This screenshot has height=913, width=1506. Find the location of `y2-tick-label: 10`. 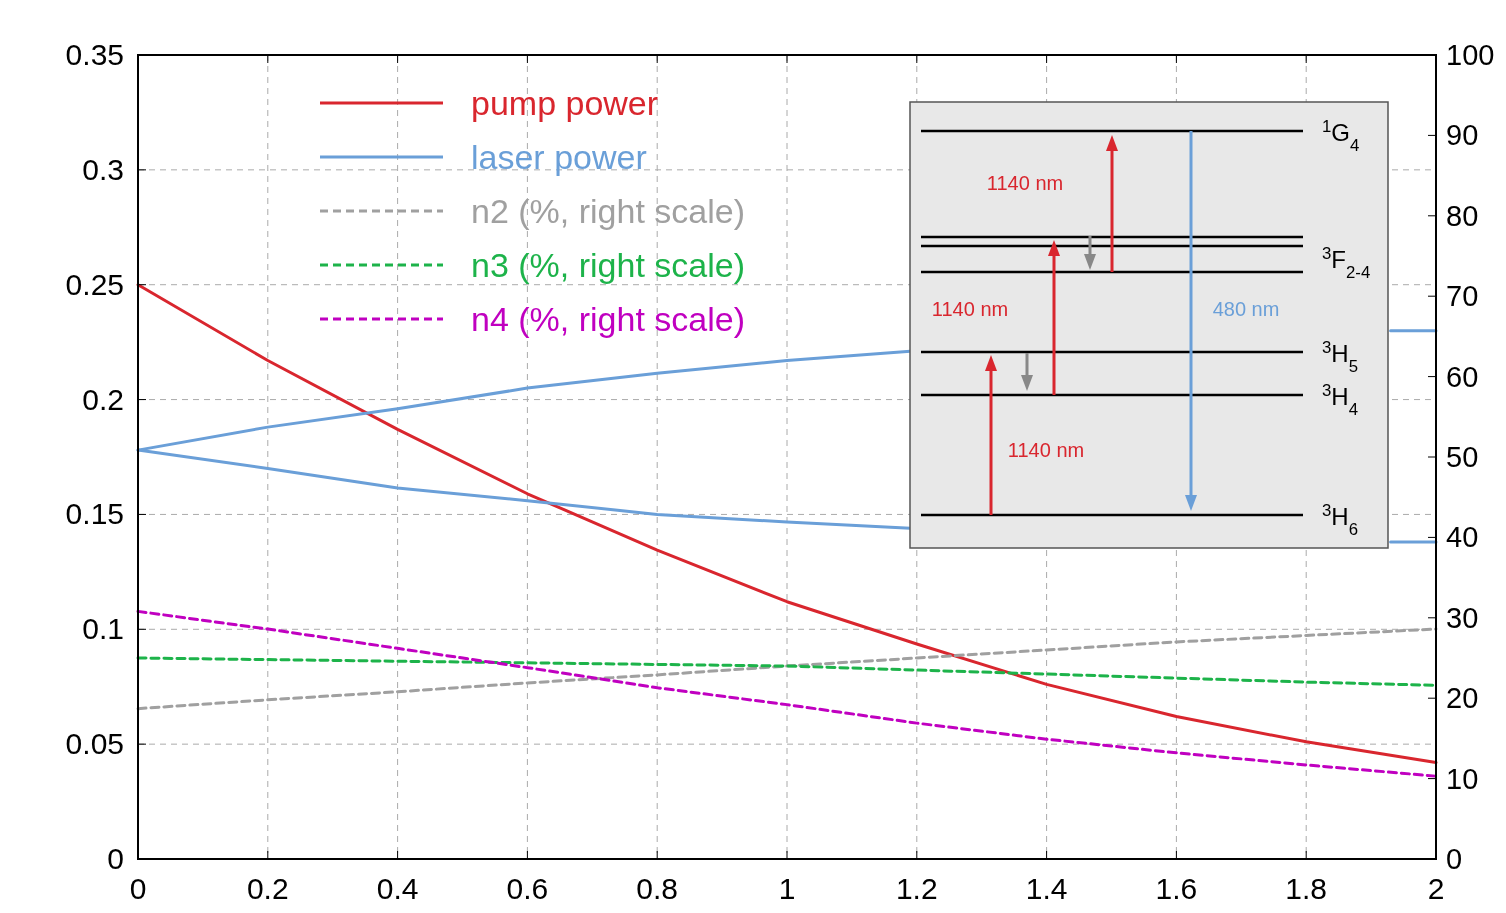

y2-tick-label: 10 is located at coordinates (1462, 778).